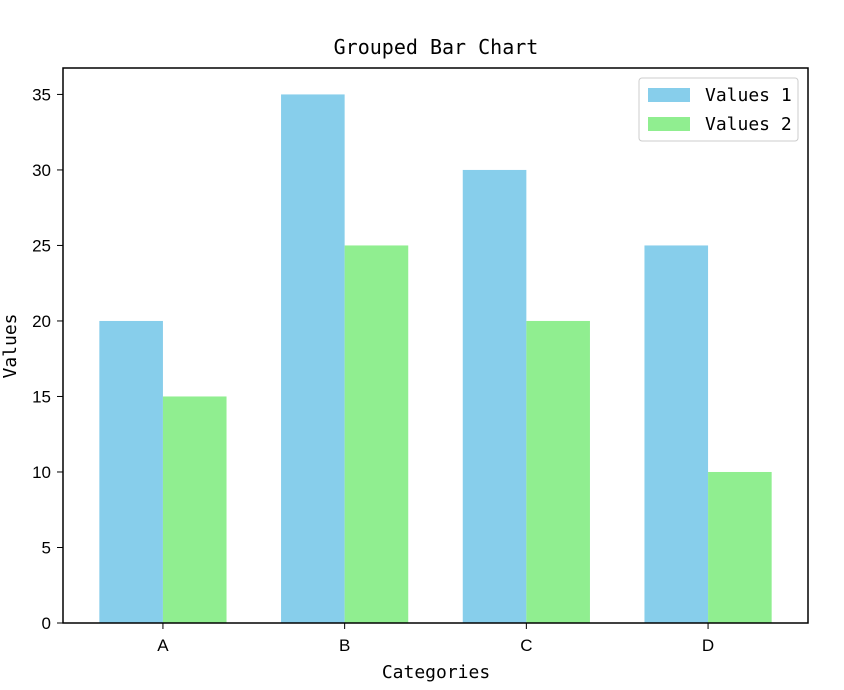 This screenshot has width=844, height=690. I want to click on x-axis-ticks: A B C D, so click(435, 639).